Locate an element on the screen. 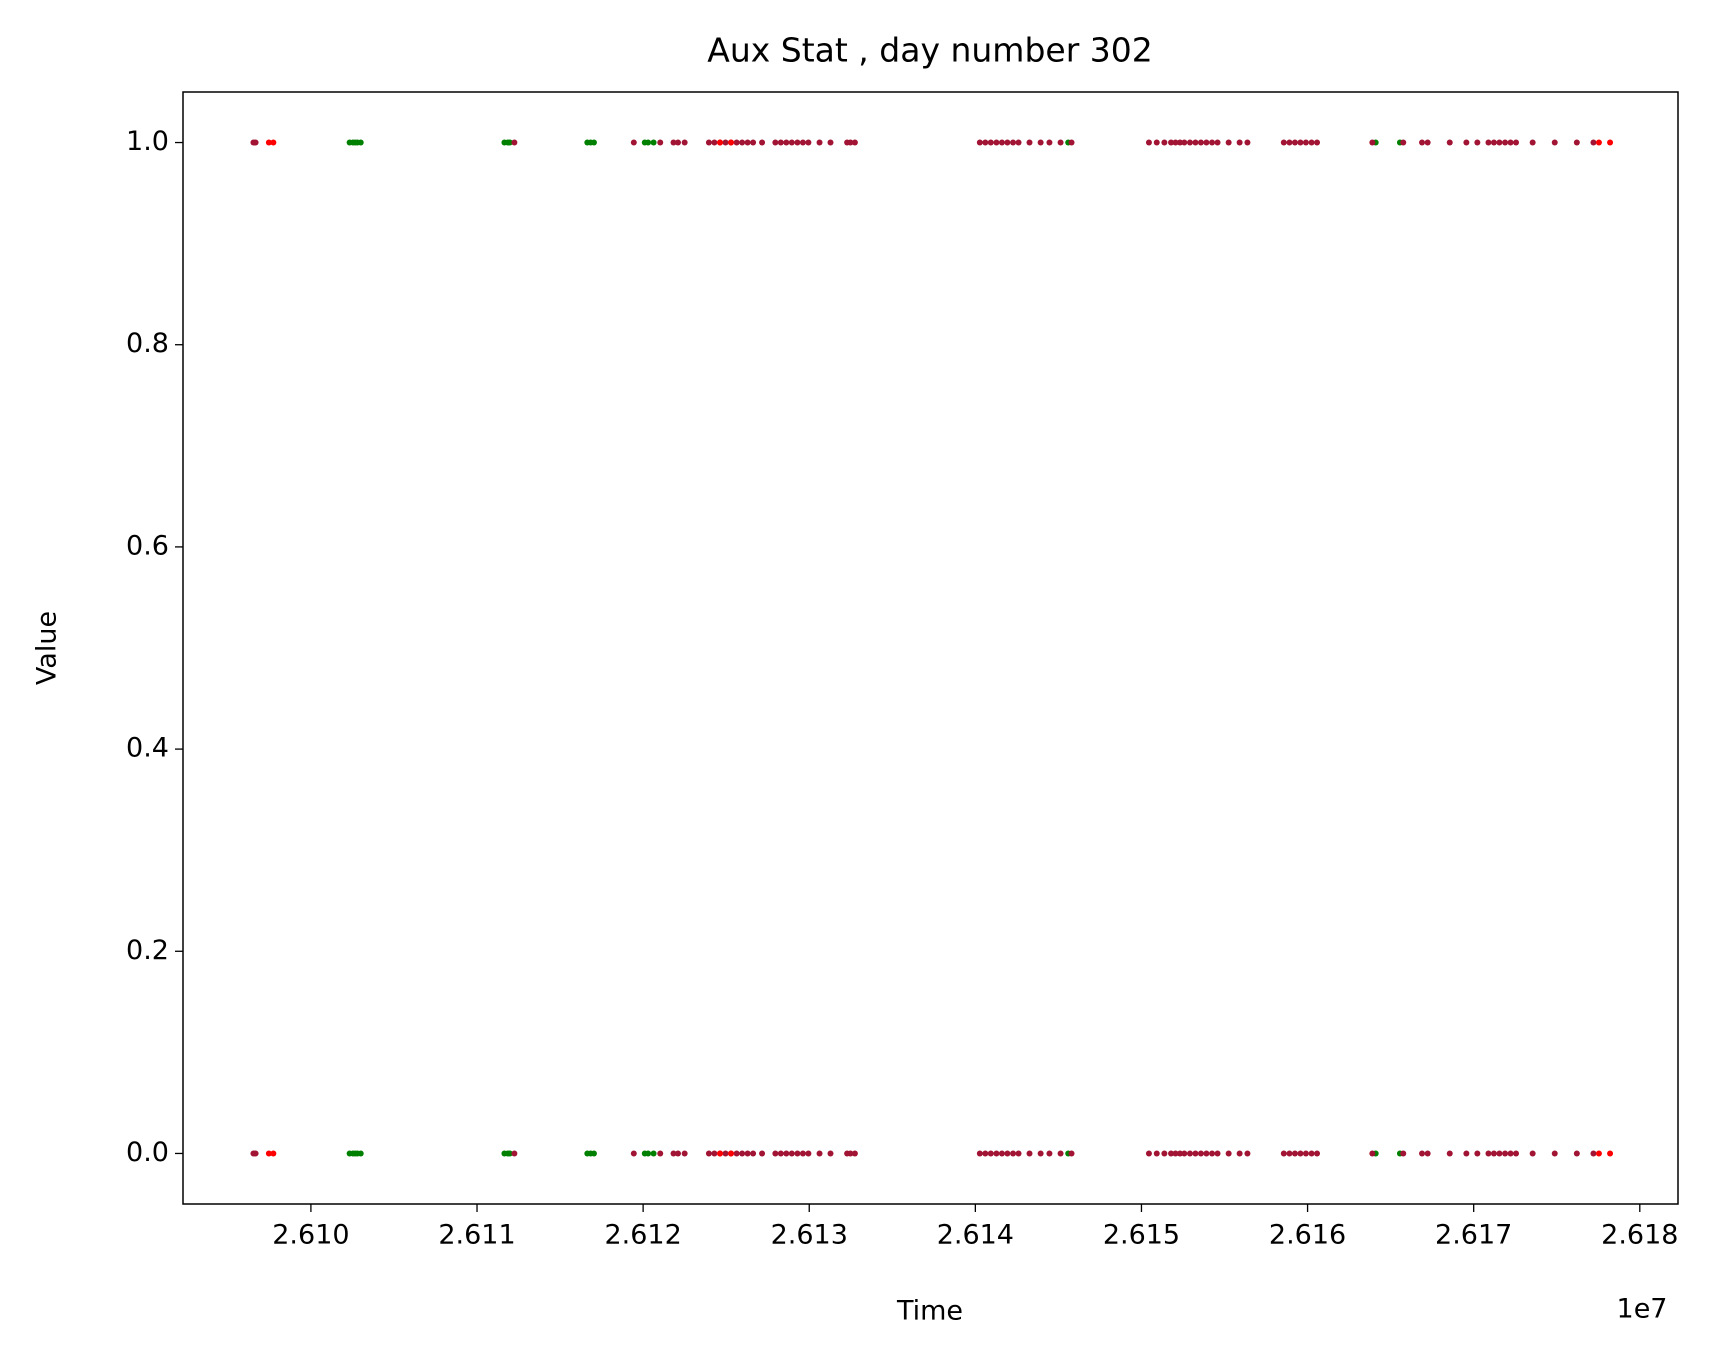 This screenshot has width=1727, height=1357. y-tick-label: 0.6 is located at coordinates (147, 545).